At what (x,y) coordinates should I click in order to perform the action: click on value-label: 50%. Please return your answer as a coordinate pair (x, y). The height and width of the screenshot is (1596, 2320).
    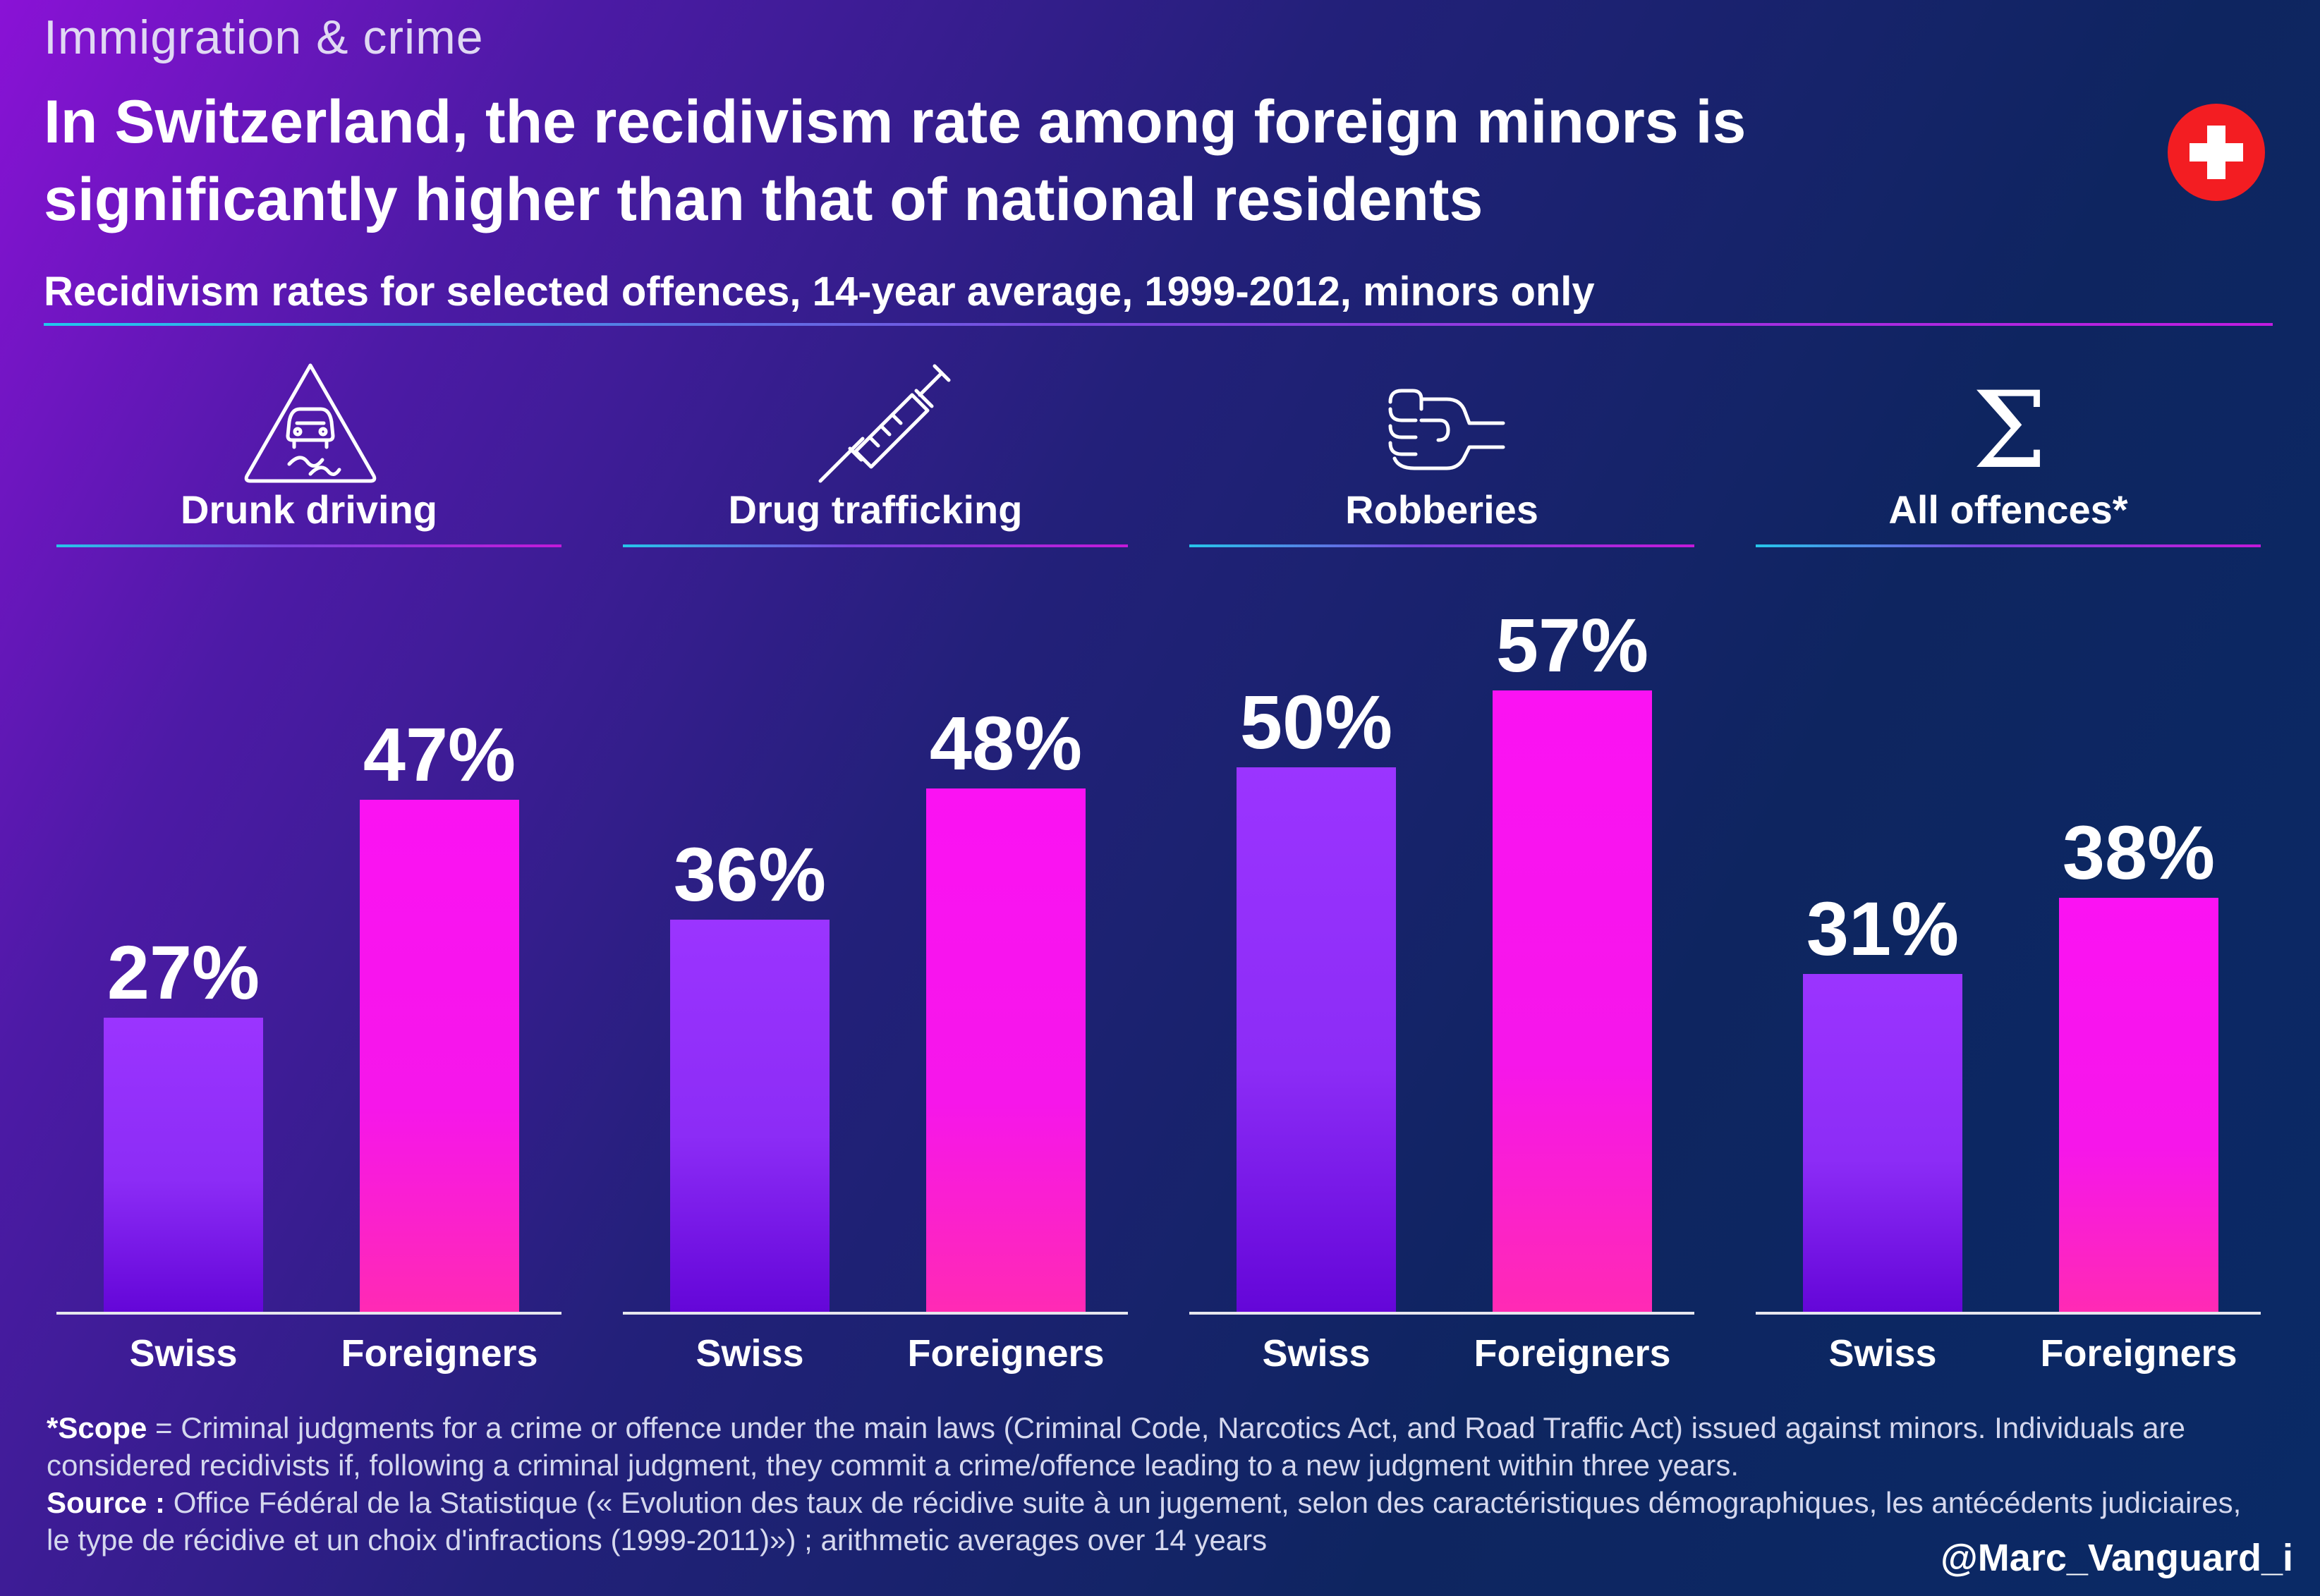
    Looking at the image, I should click on (1316, 722).